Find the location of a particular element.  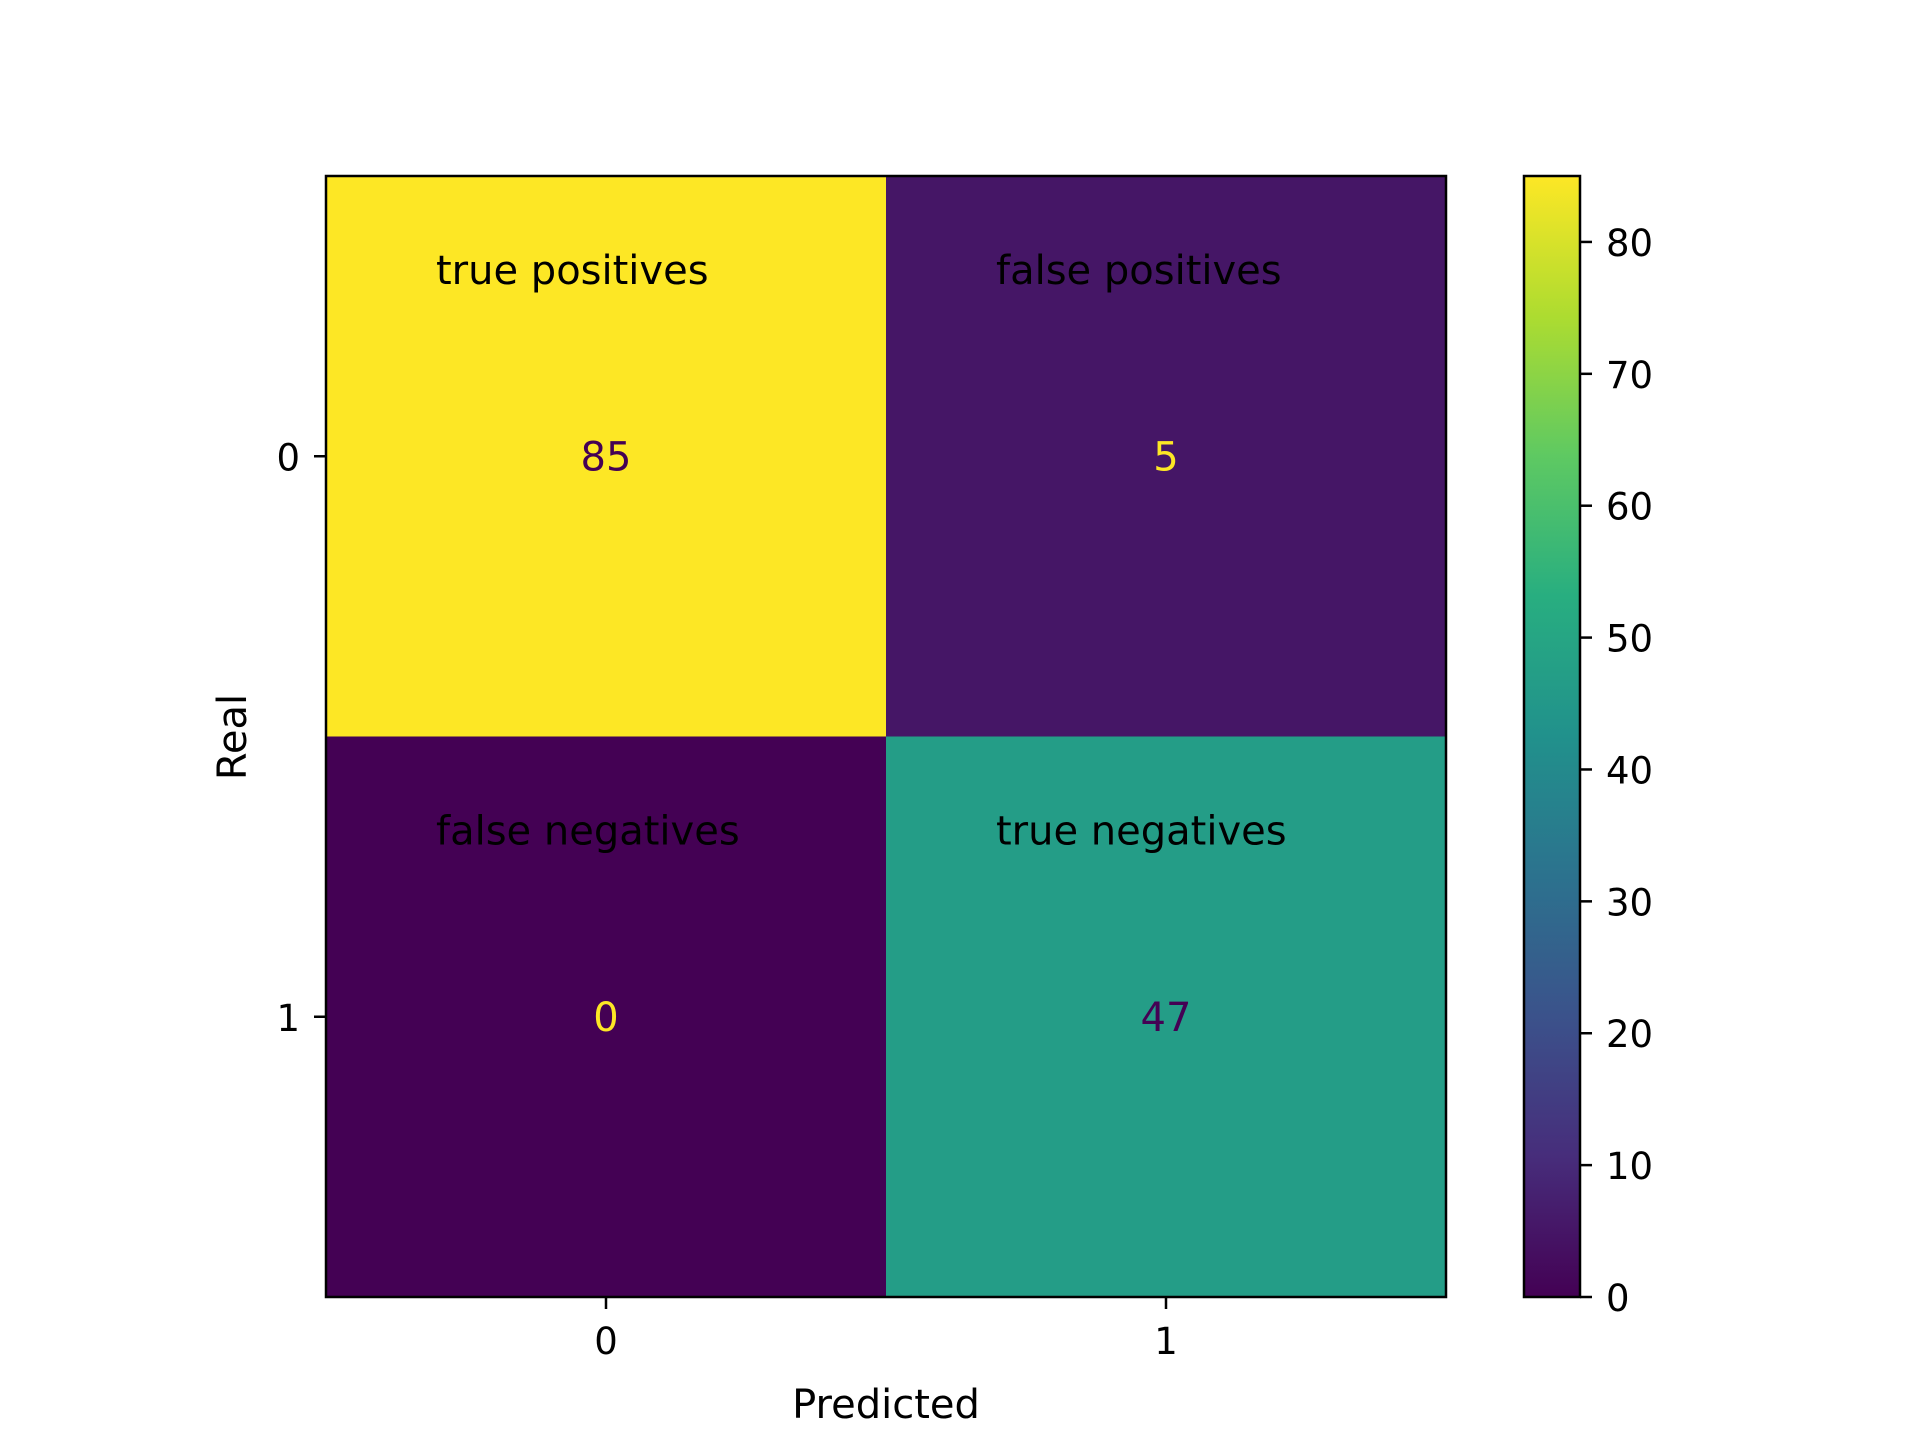

x-axis-label: Predicted is located at coordinates (886, 1405).